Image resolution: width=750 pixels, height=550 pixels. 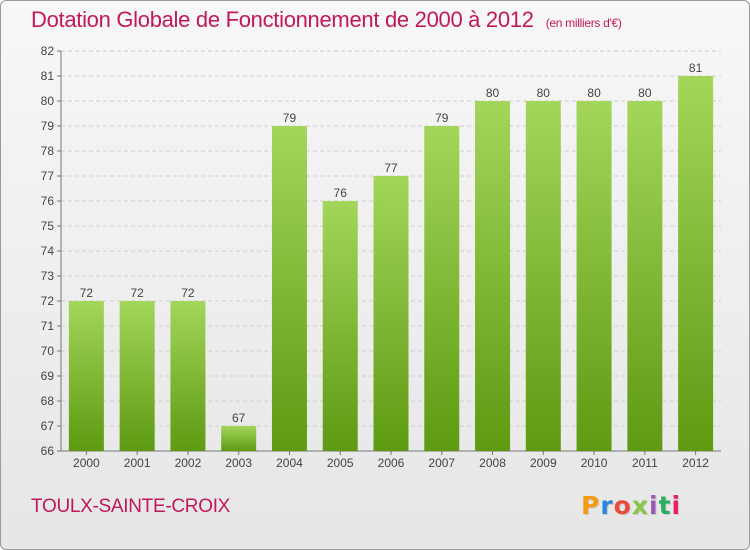 What do you see at coordinates (543, 463) in the screenshot?
I see `x-tick-label: 2009` at bounding box center [543, 463].